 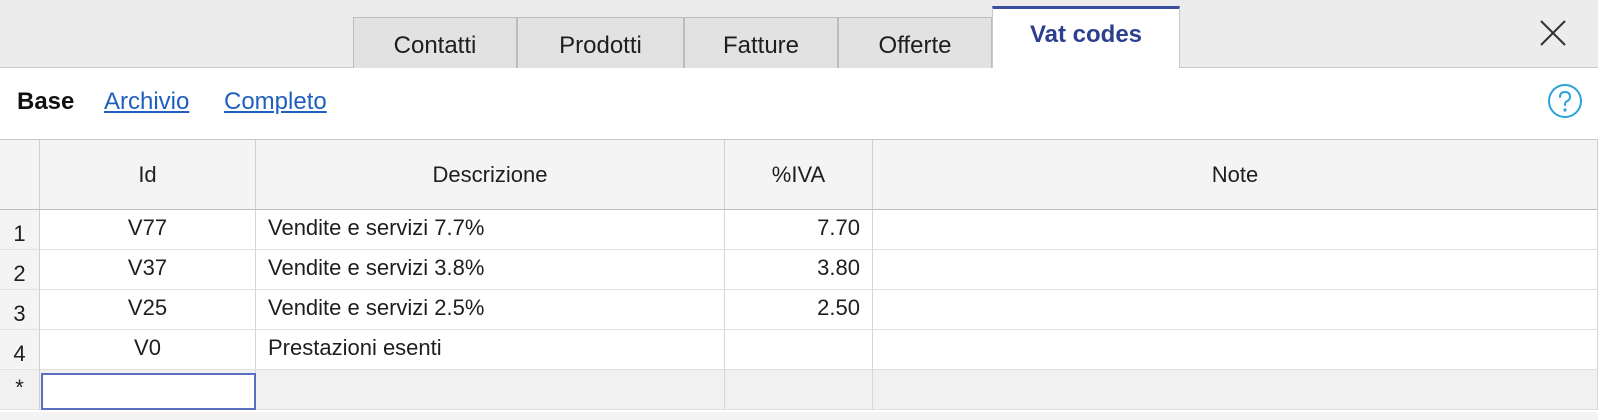 I want to click on tab-prodotti: Prodotti, so click(x=600, y=42).